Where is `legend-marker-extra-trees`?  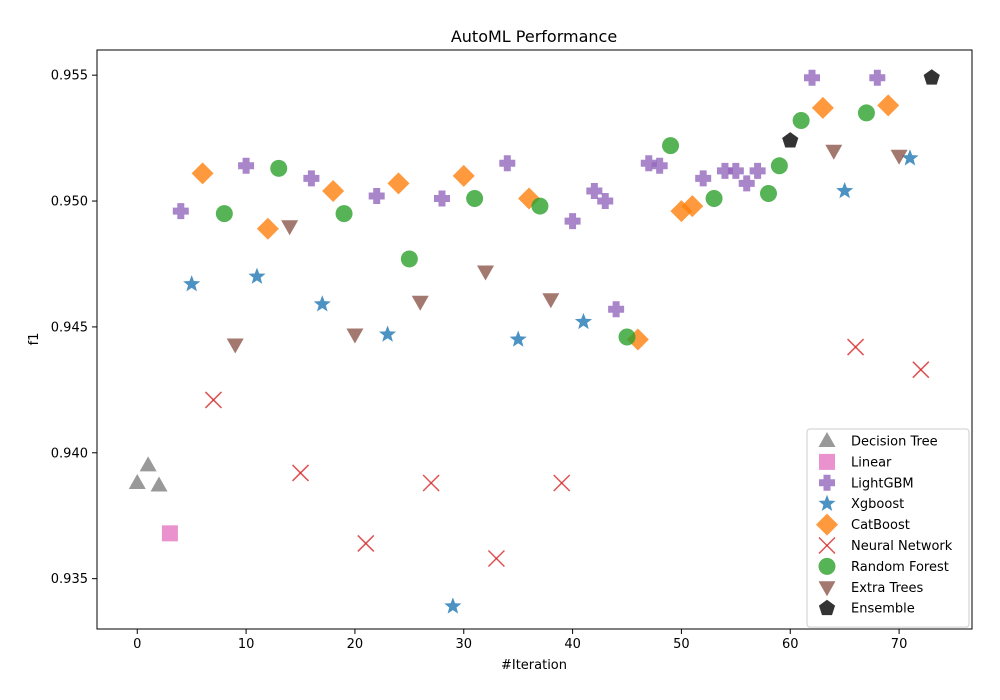
legend-marker-extra-trees is located at coordinates (827, 589).